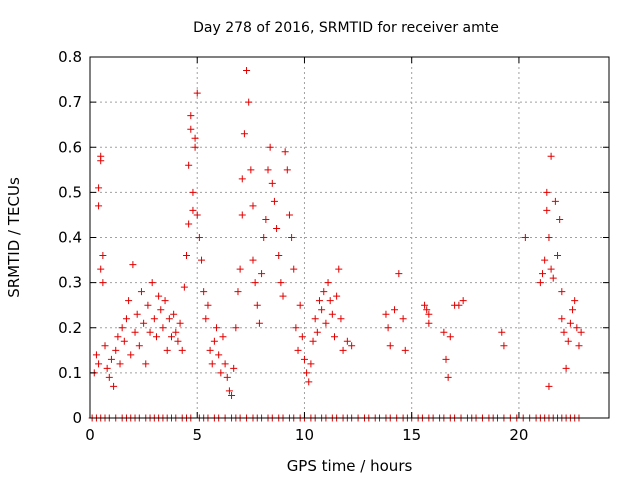 Image resolution: width=640 pixels, height=480 pixels. I want to click on x-tick-label: 20, so click(518, 435).